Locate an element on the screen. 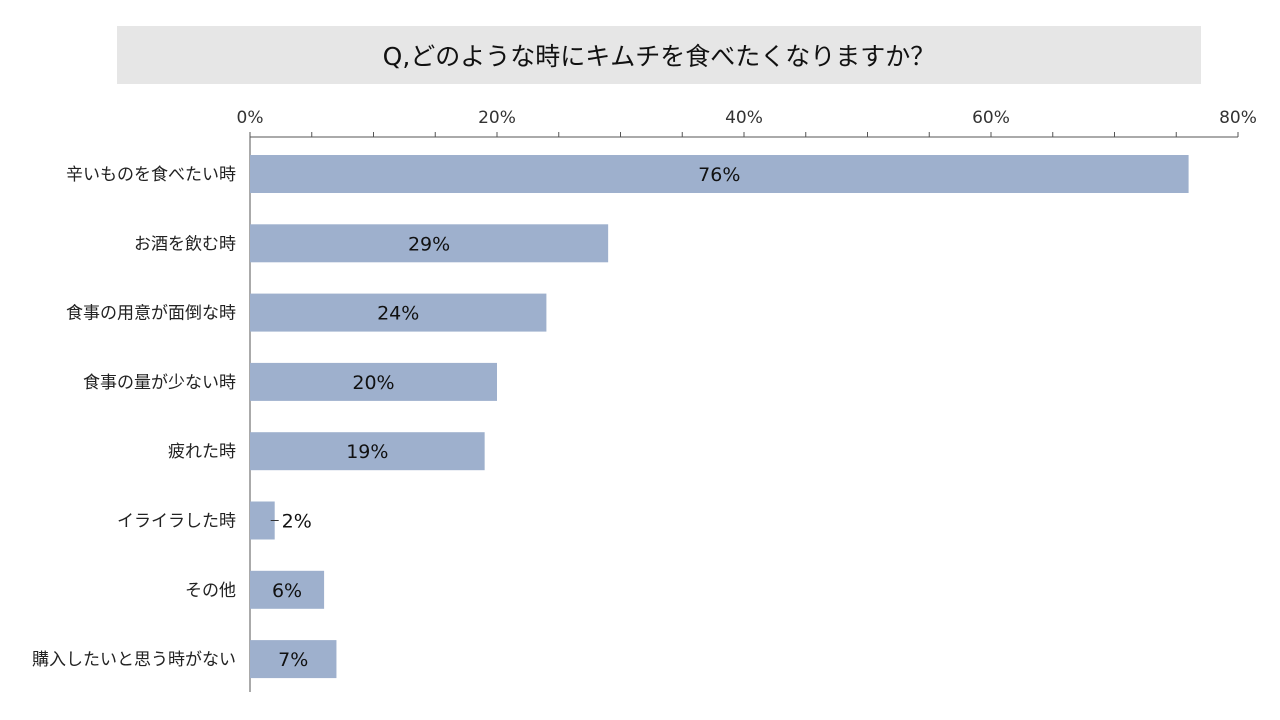  category-label: 疲れた時 is located at coordinates (202, 452).